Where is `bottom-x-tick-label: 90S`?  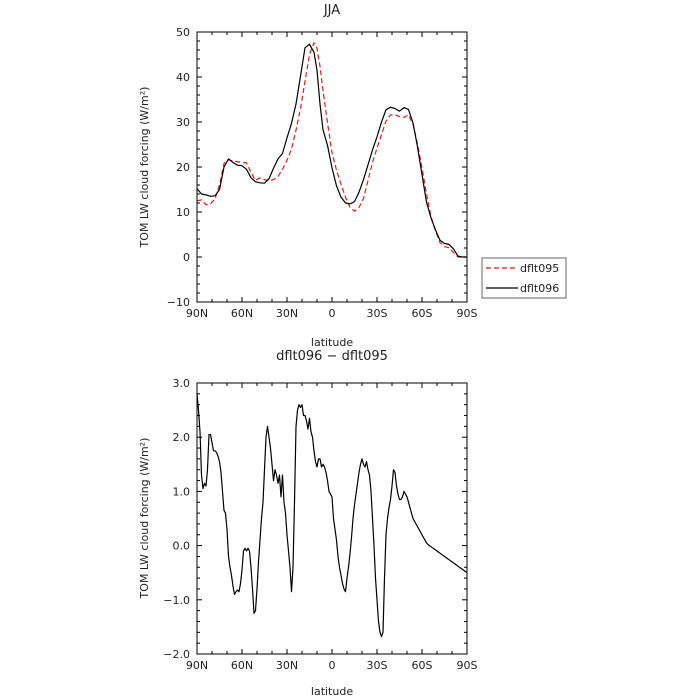 bottom-x-tick-label: 90S is located at coordinates (467, 665).